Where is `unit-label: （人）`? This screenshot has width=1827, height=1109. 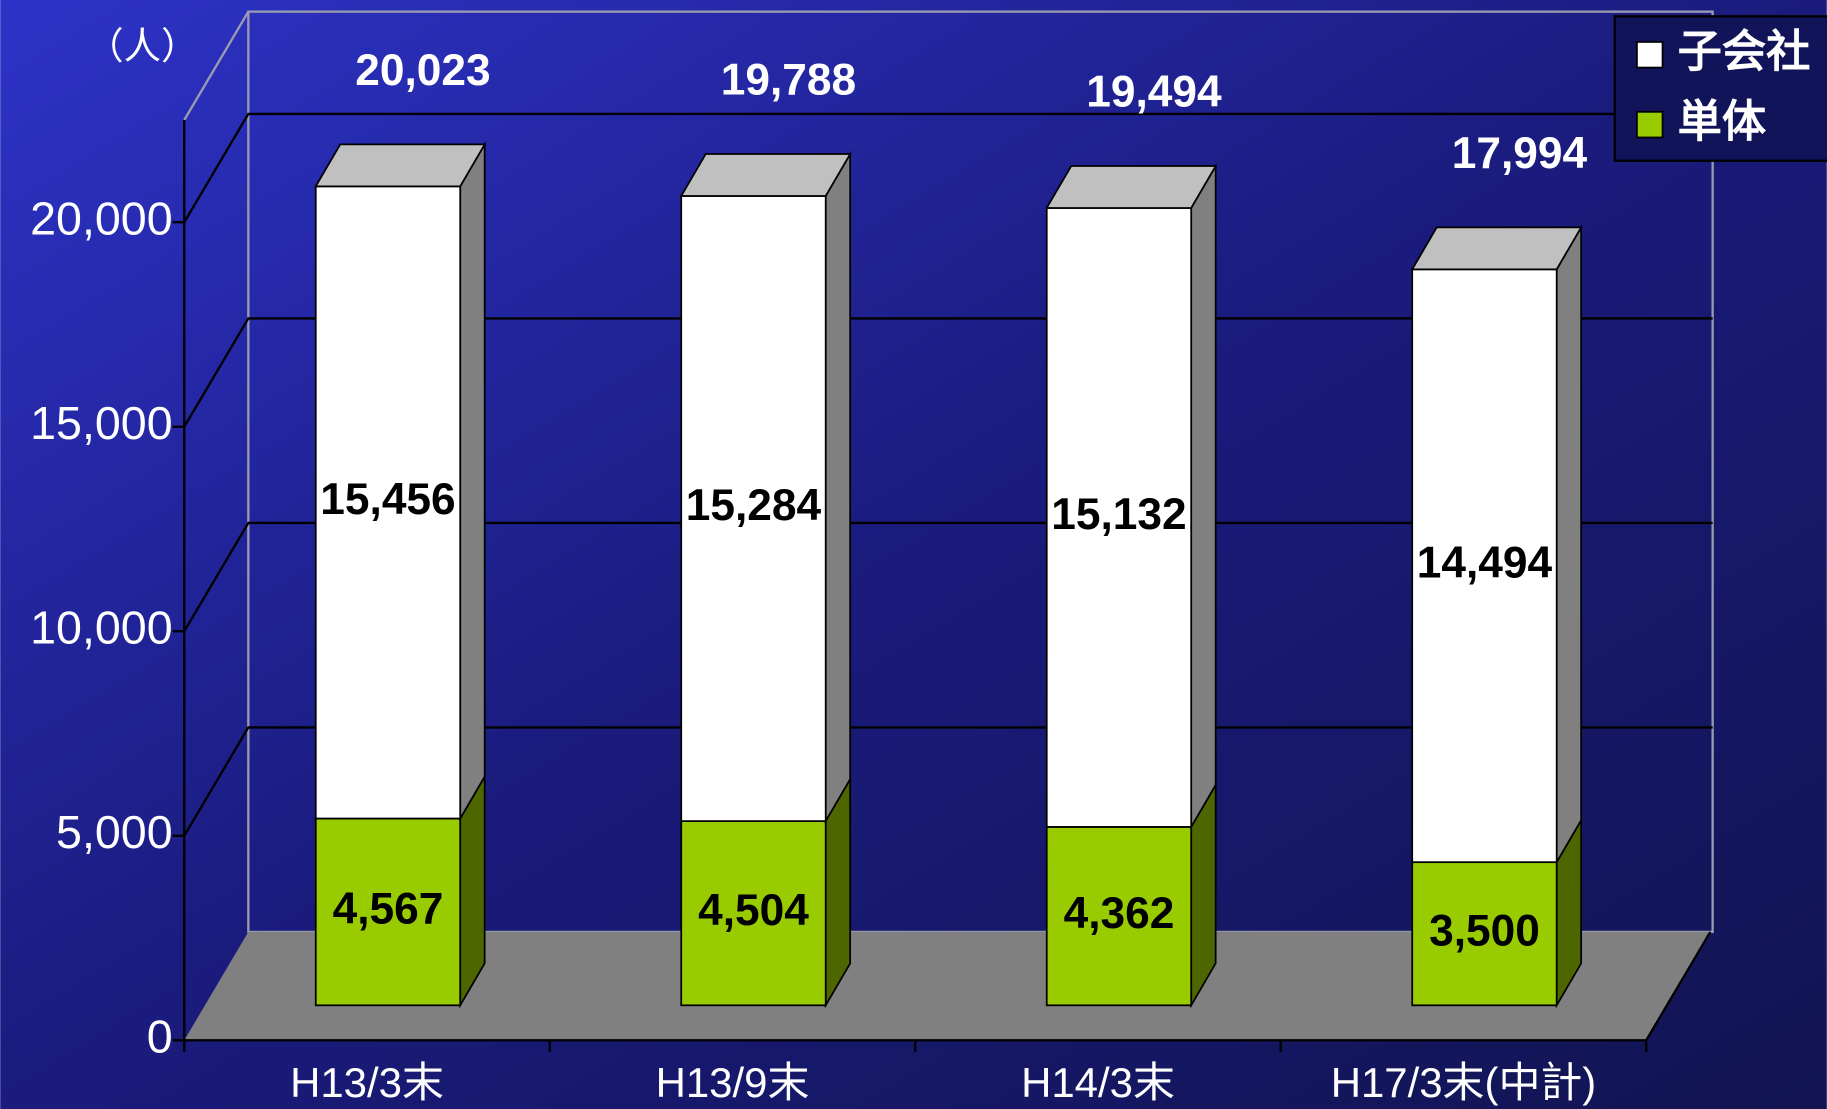 unit-label: （人） is located at coordinates (142, 46).